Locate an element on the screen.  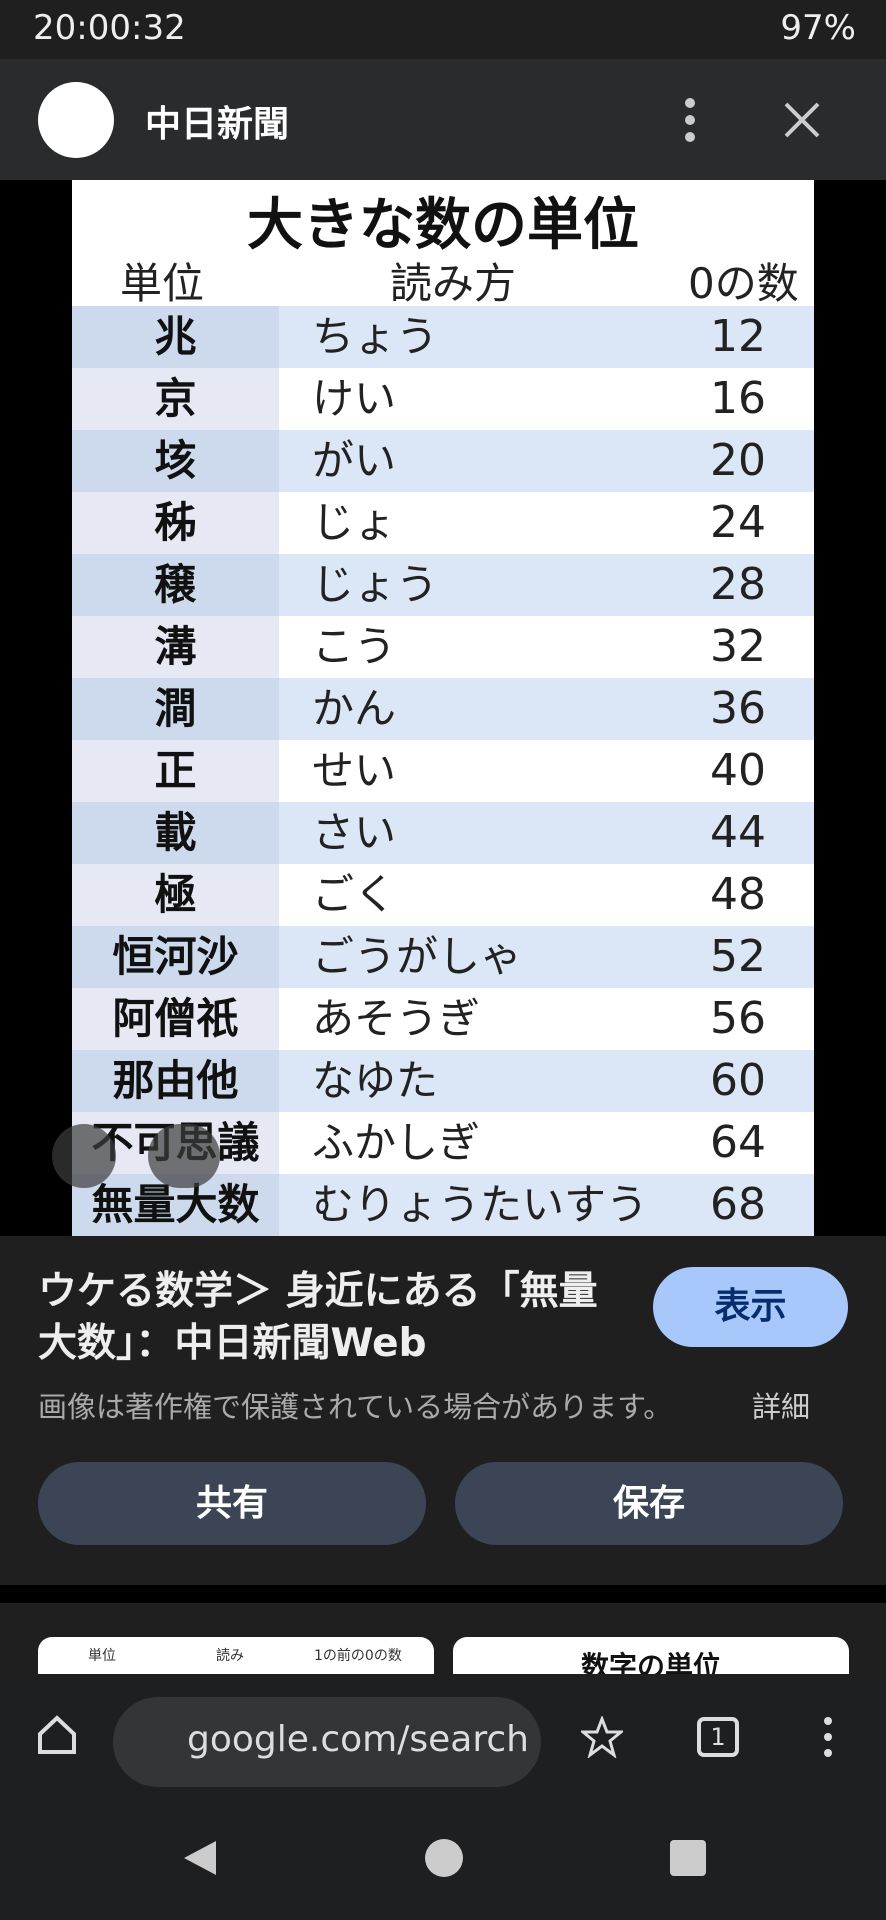
table-title: 大きな数の単位 is located at coordinates (443, 225).